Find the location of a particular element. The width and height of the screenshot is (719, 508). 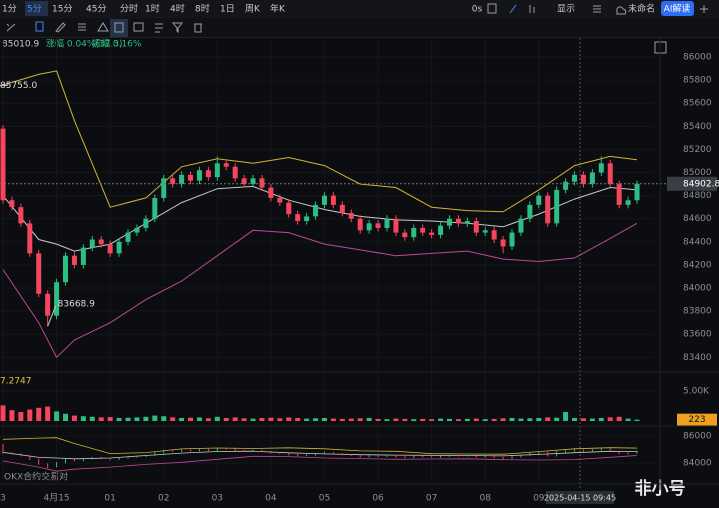

tool-active-bg is located at coordinates (119, 28).